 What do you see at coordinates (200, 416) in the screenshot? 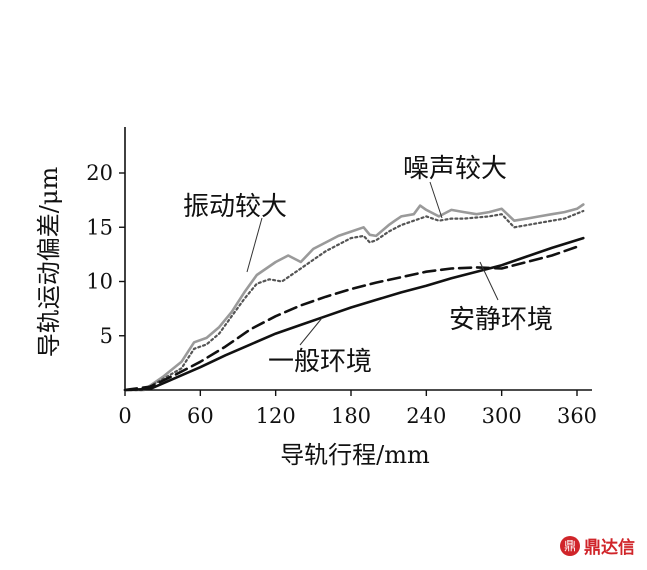
I see `x-tick-label: 60` at bounding box center [200, 416].